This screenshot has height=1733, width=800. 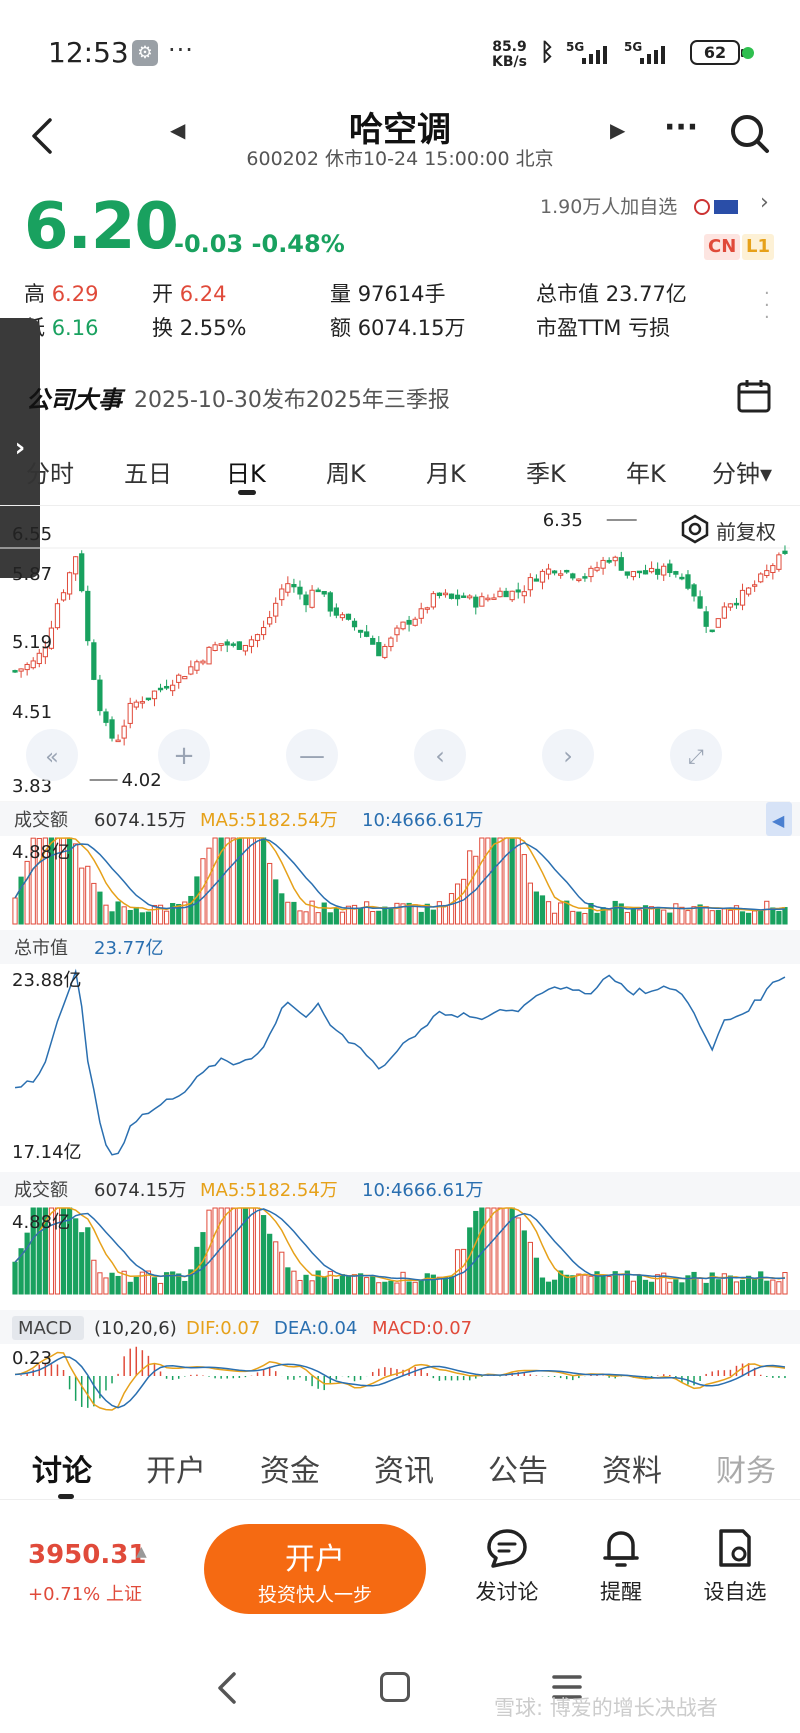 What do you see at coordinates (567, 1687) in the screenshot?
I see `nav-menu-icon` at bounding box center [567, 1687].